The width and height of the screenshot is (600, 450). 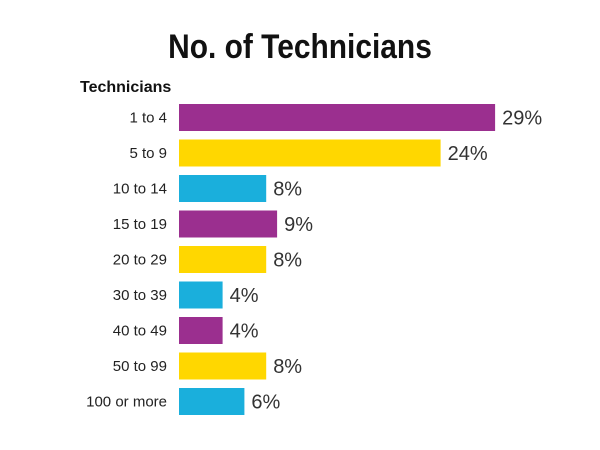 I want to click on value-label: 24%, so click(x=468, y=154).